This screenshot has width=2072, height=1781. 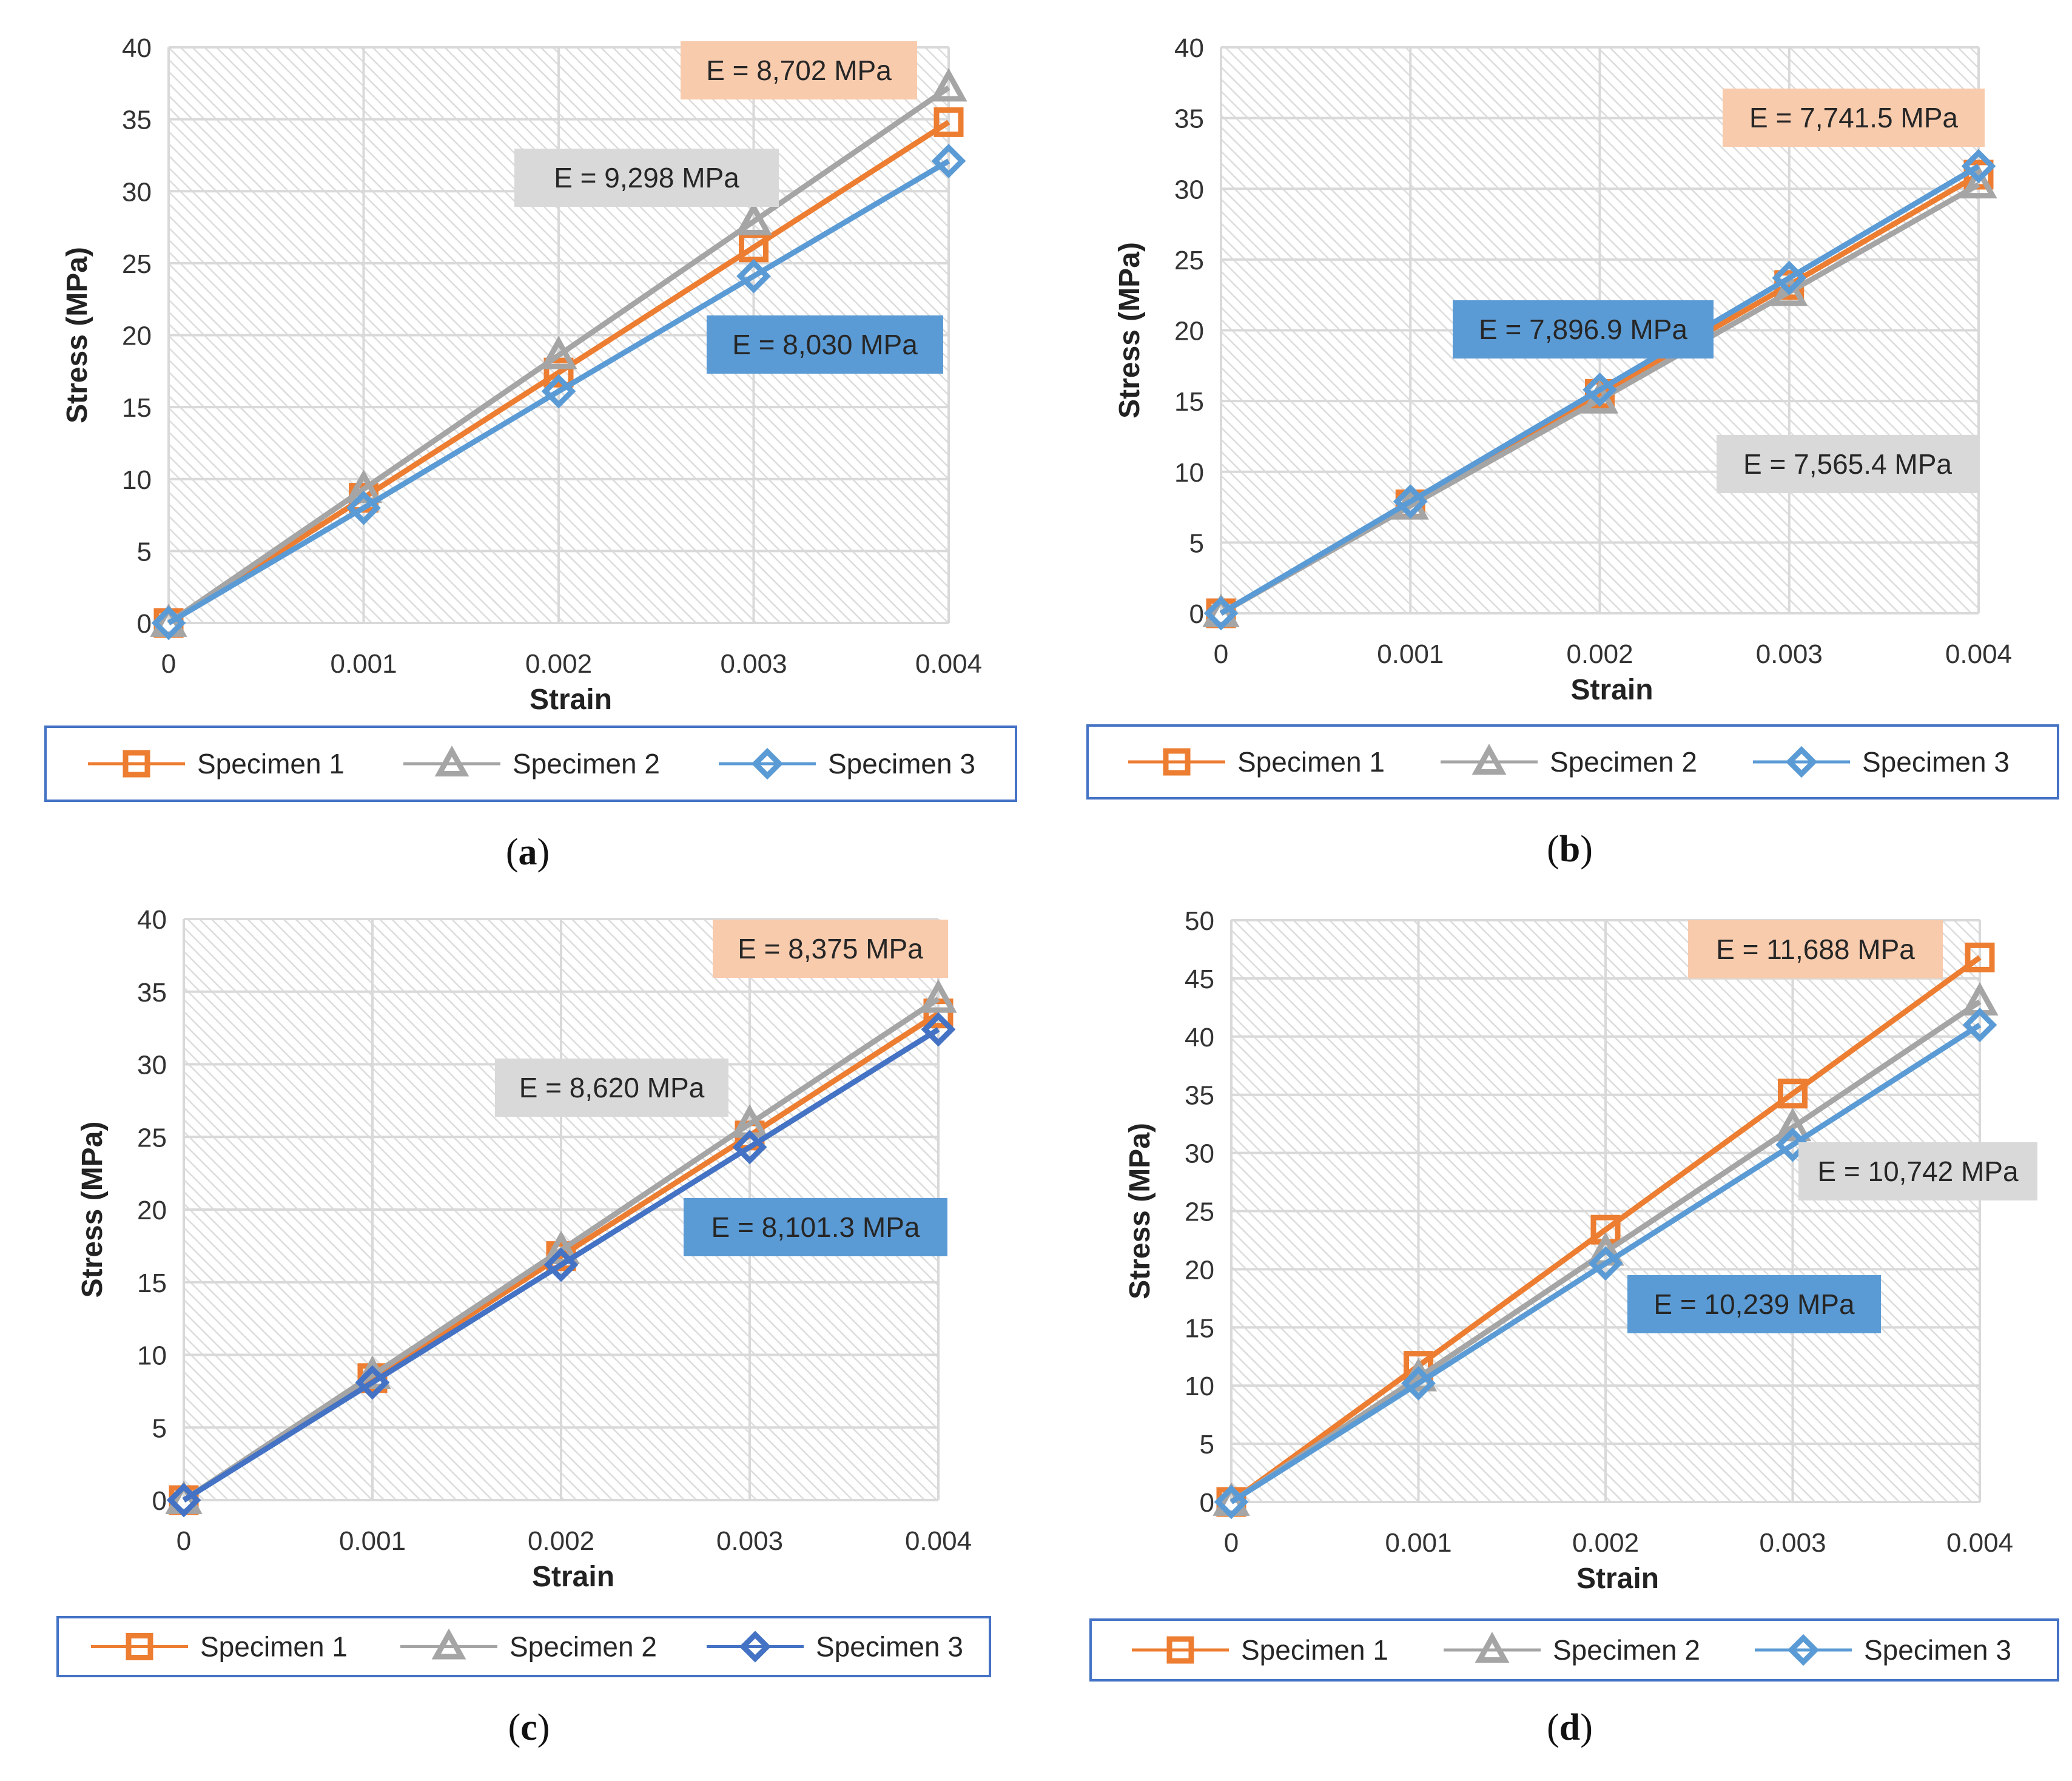 What do you see at coordinates (144, 552) in the screenshot?
I see `y-tick-label: 5` at bounding box center [144, 552].